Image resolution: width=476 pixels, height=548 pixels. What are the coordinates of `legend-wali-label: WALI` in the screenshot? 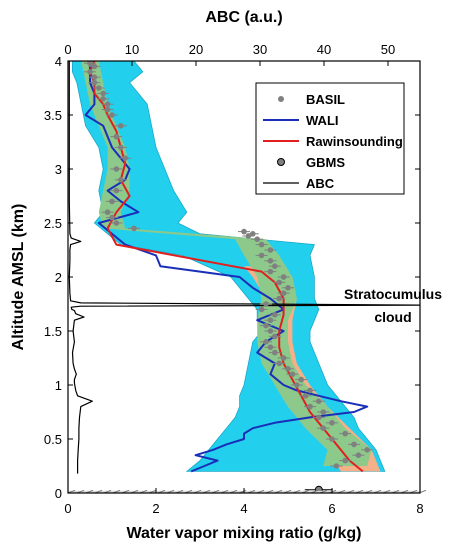 It's located at (322, 120).